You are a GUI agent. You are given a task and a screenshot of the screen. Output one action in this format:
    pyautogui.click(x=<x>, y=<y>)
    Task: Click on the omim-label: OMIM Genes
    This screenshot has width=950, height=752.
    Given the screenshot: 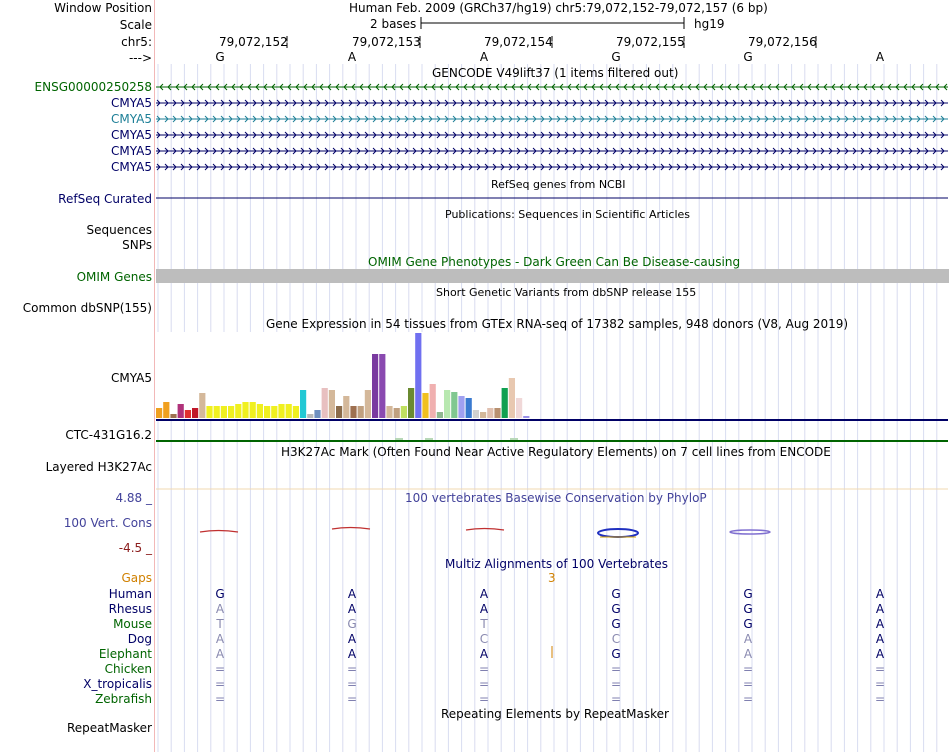 What is the action you would take?
    pyautogui.click(x=114, y=277)
    